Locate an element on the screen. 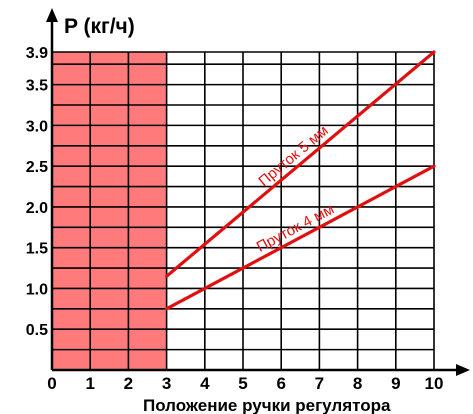 The height and width of the screenshot is (414, 473). series-label: Пруток 5 мм is located at coordinates (293, 156).